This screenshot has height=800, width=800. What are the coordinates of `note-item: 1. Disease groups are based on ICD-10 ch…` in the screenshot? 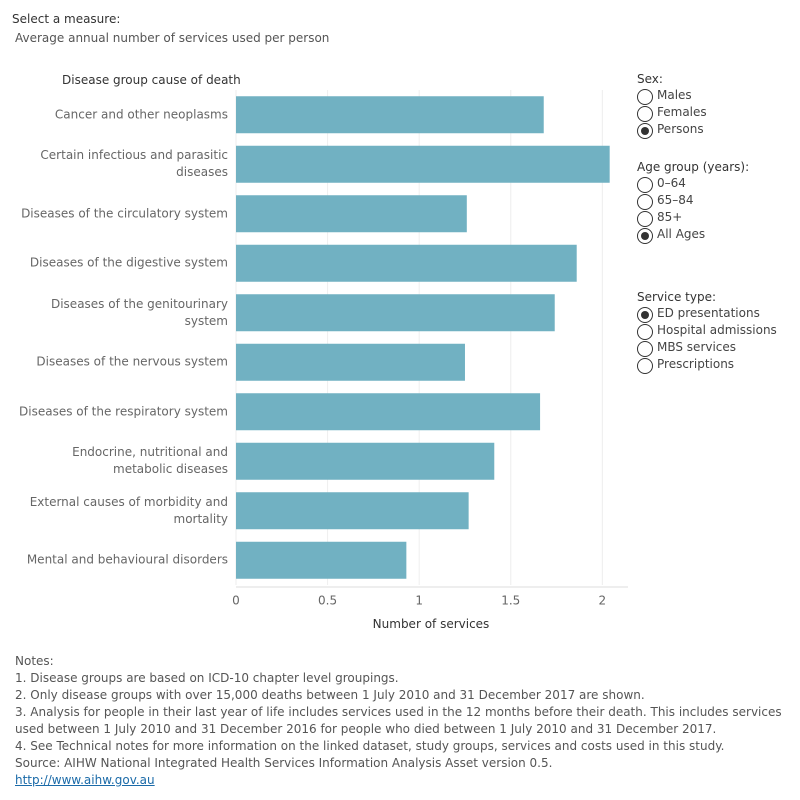 It's located at (207, 678).